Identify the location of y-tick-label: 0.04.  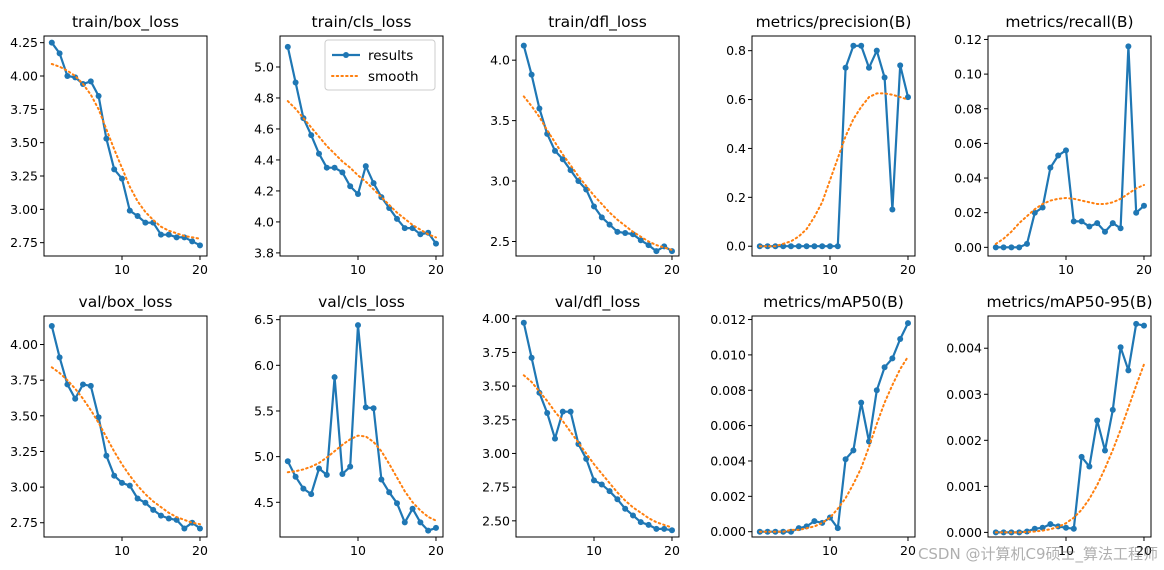
(968, 178).